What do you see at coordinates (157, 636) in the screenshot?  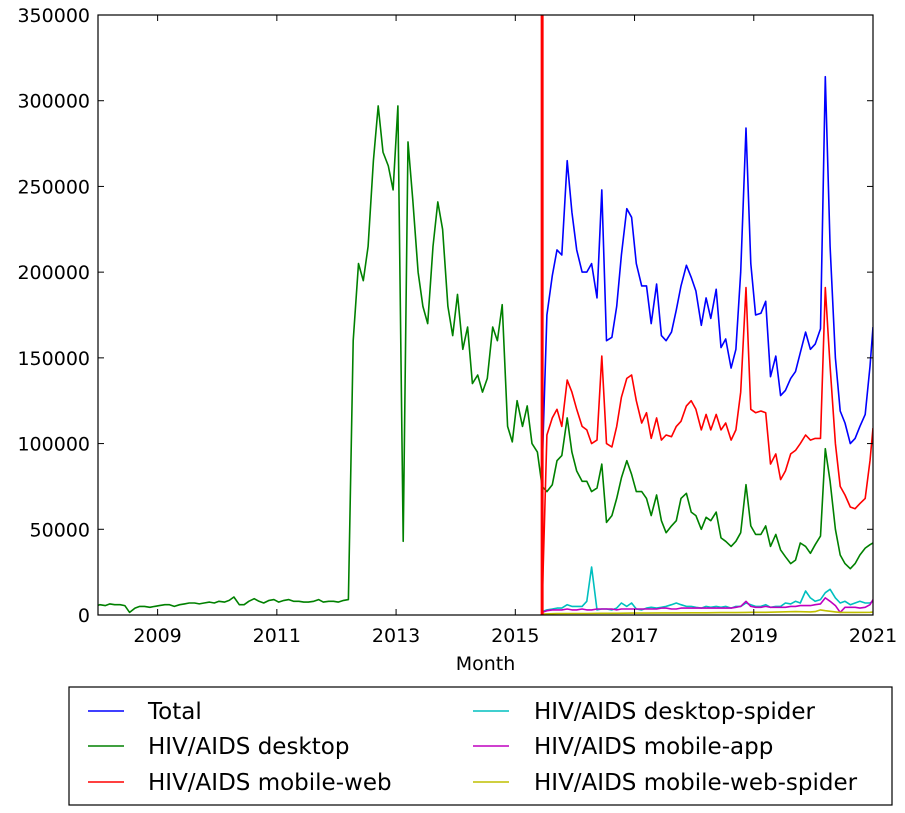 I see `x-tick-label: 2009` at bounding box center [157, 636].